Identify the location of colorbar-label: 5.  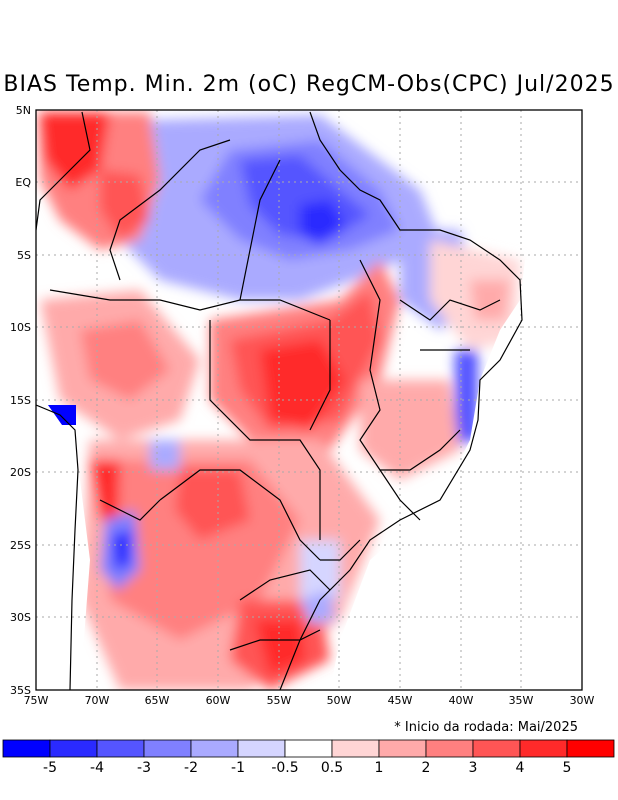
(567, 768).